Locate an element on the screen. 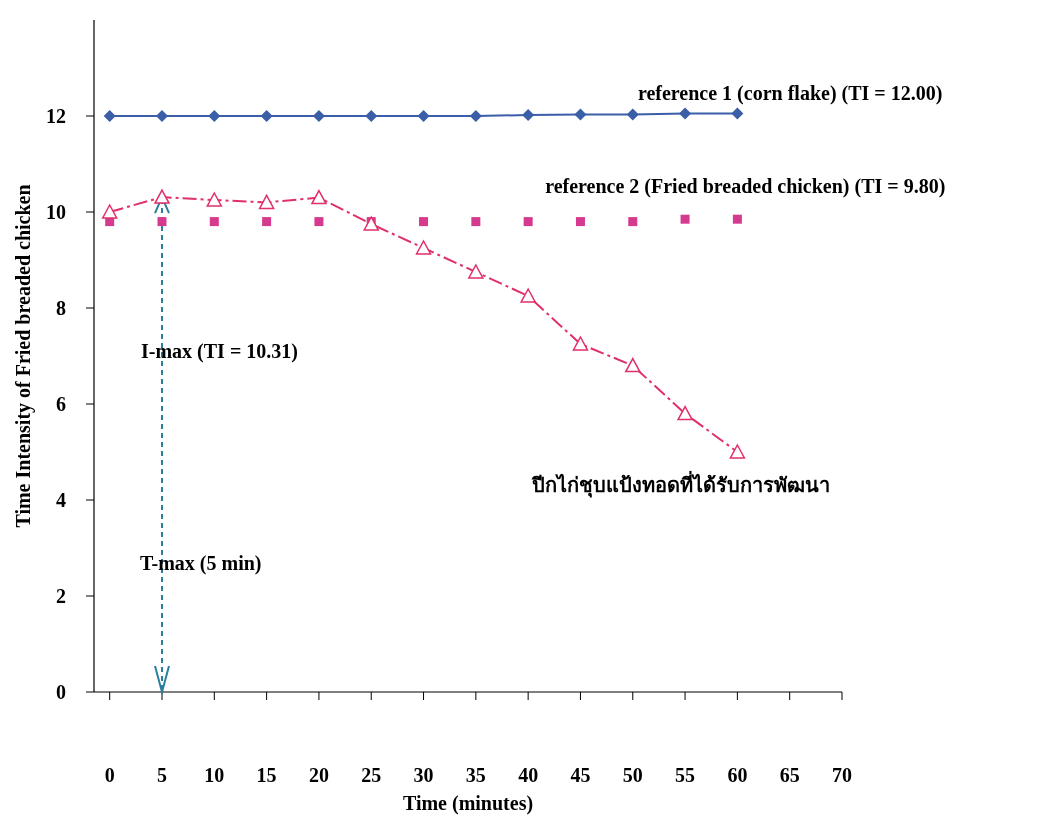  ref-line-label: T-max (5 min) is located at coordinates (201, 563).